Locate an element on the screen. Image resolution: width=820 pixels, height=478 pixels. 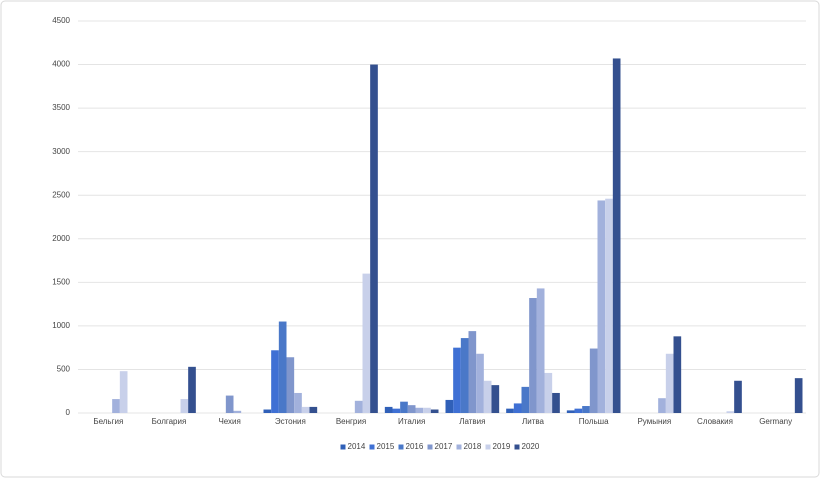
y-tick-label: 3000 is located at coordinates (61, 151).